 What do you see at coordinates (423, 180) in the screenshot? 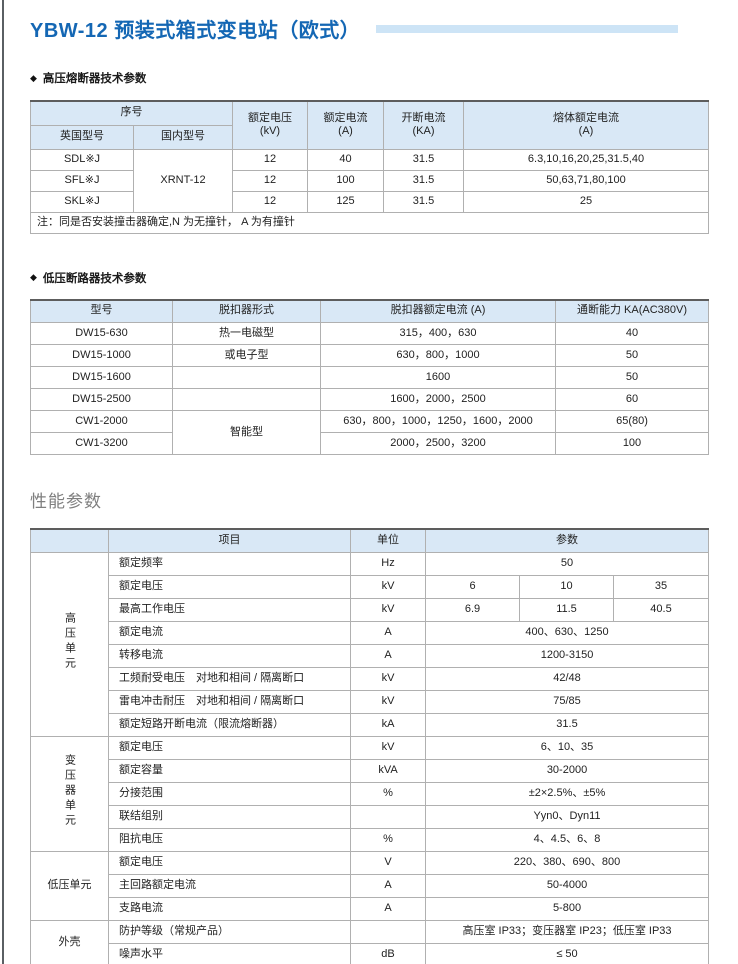
I see `fuse-breaking: 31.5` at bounding box center [423, 180].